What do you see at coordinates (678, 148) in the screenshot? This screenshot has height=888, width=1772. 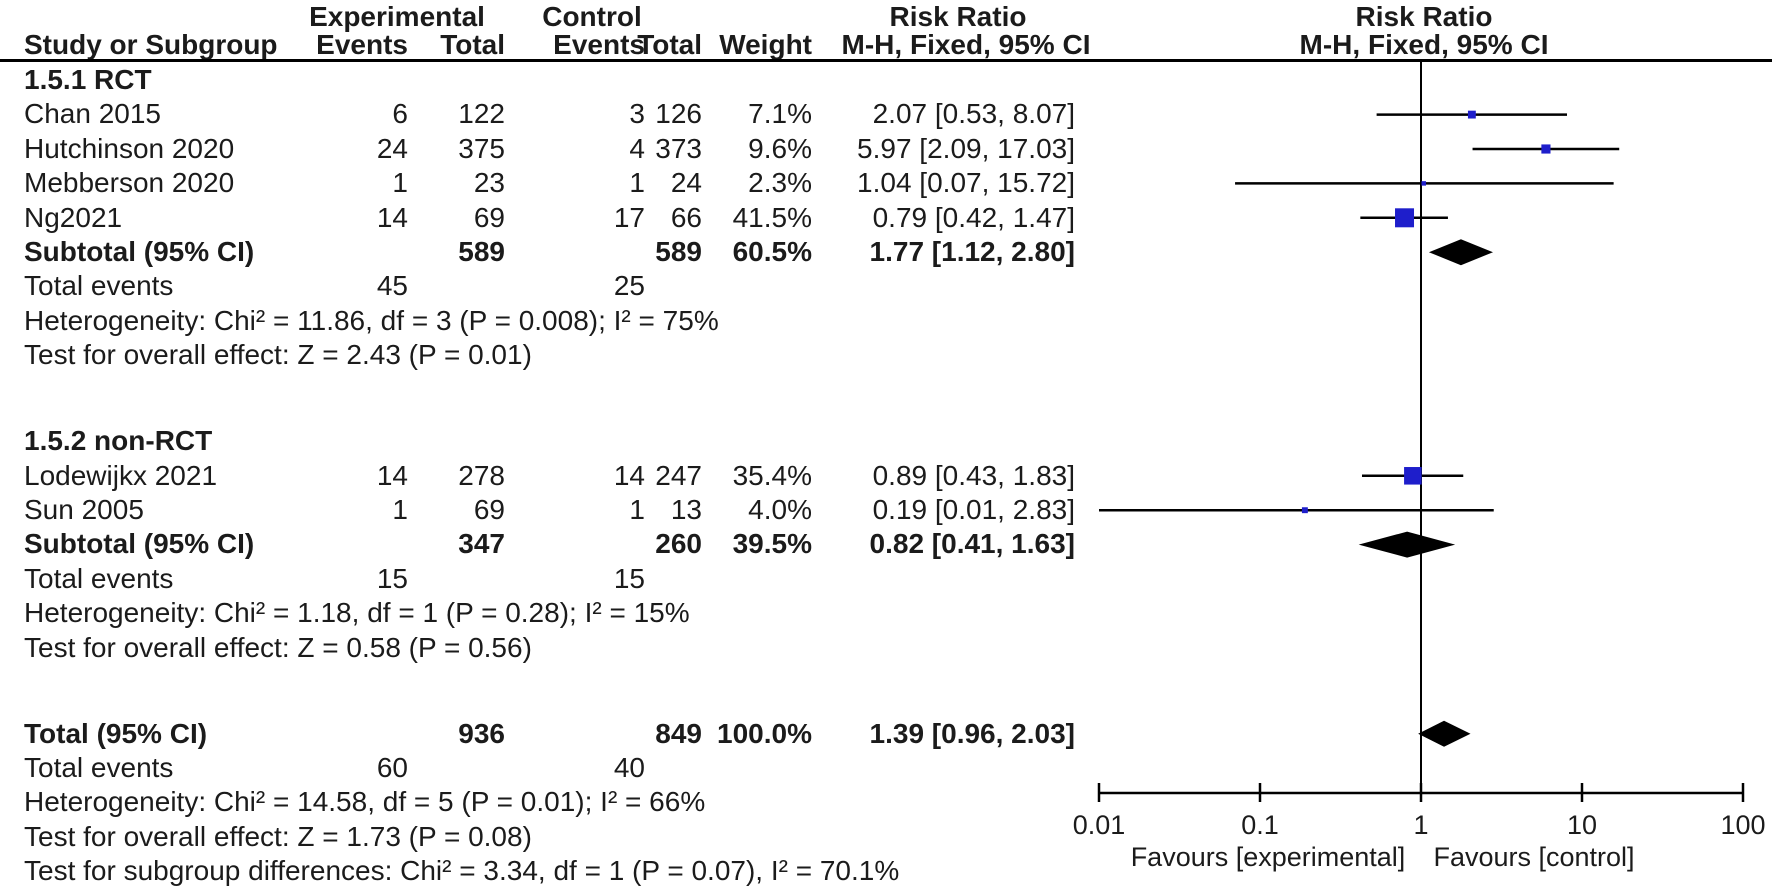 I see `ctl-total: 373` at bounding box center [678, 148].